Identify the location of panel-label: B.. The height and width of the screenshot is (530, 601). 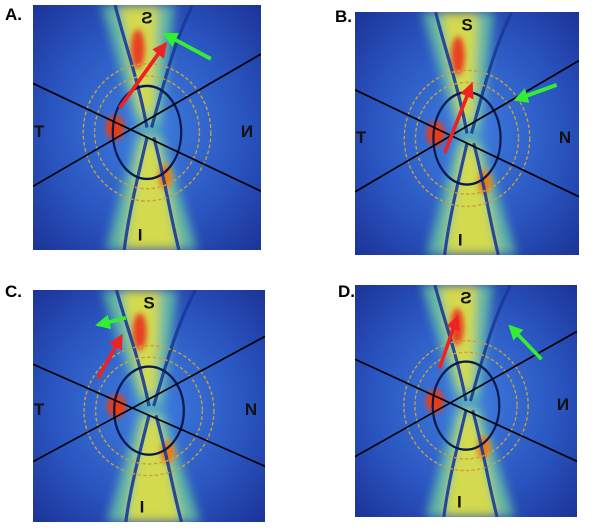
(343, 16).